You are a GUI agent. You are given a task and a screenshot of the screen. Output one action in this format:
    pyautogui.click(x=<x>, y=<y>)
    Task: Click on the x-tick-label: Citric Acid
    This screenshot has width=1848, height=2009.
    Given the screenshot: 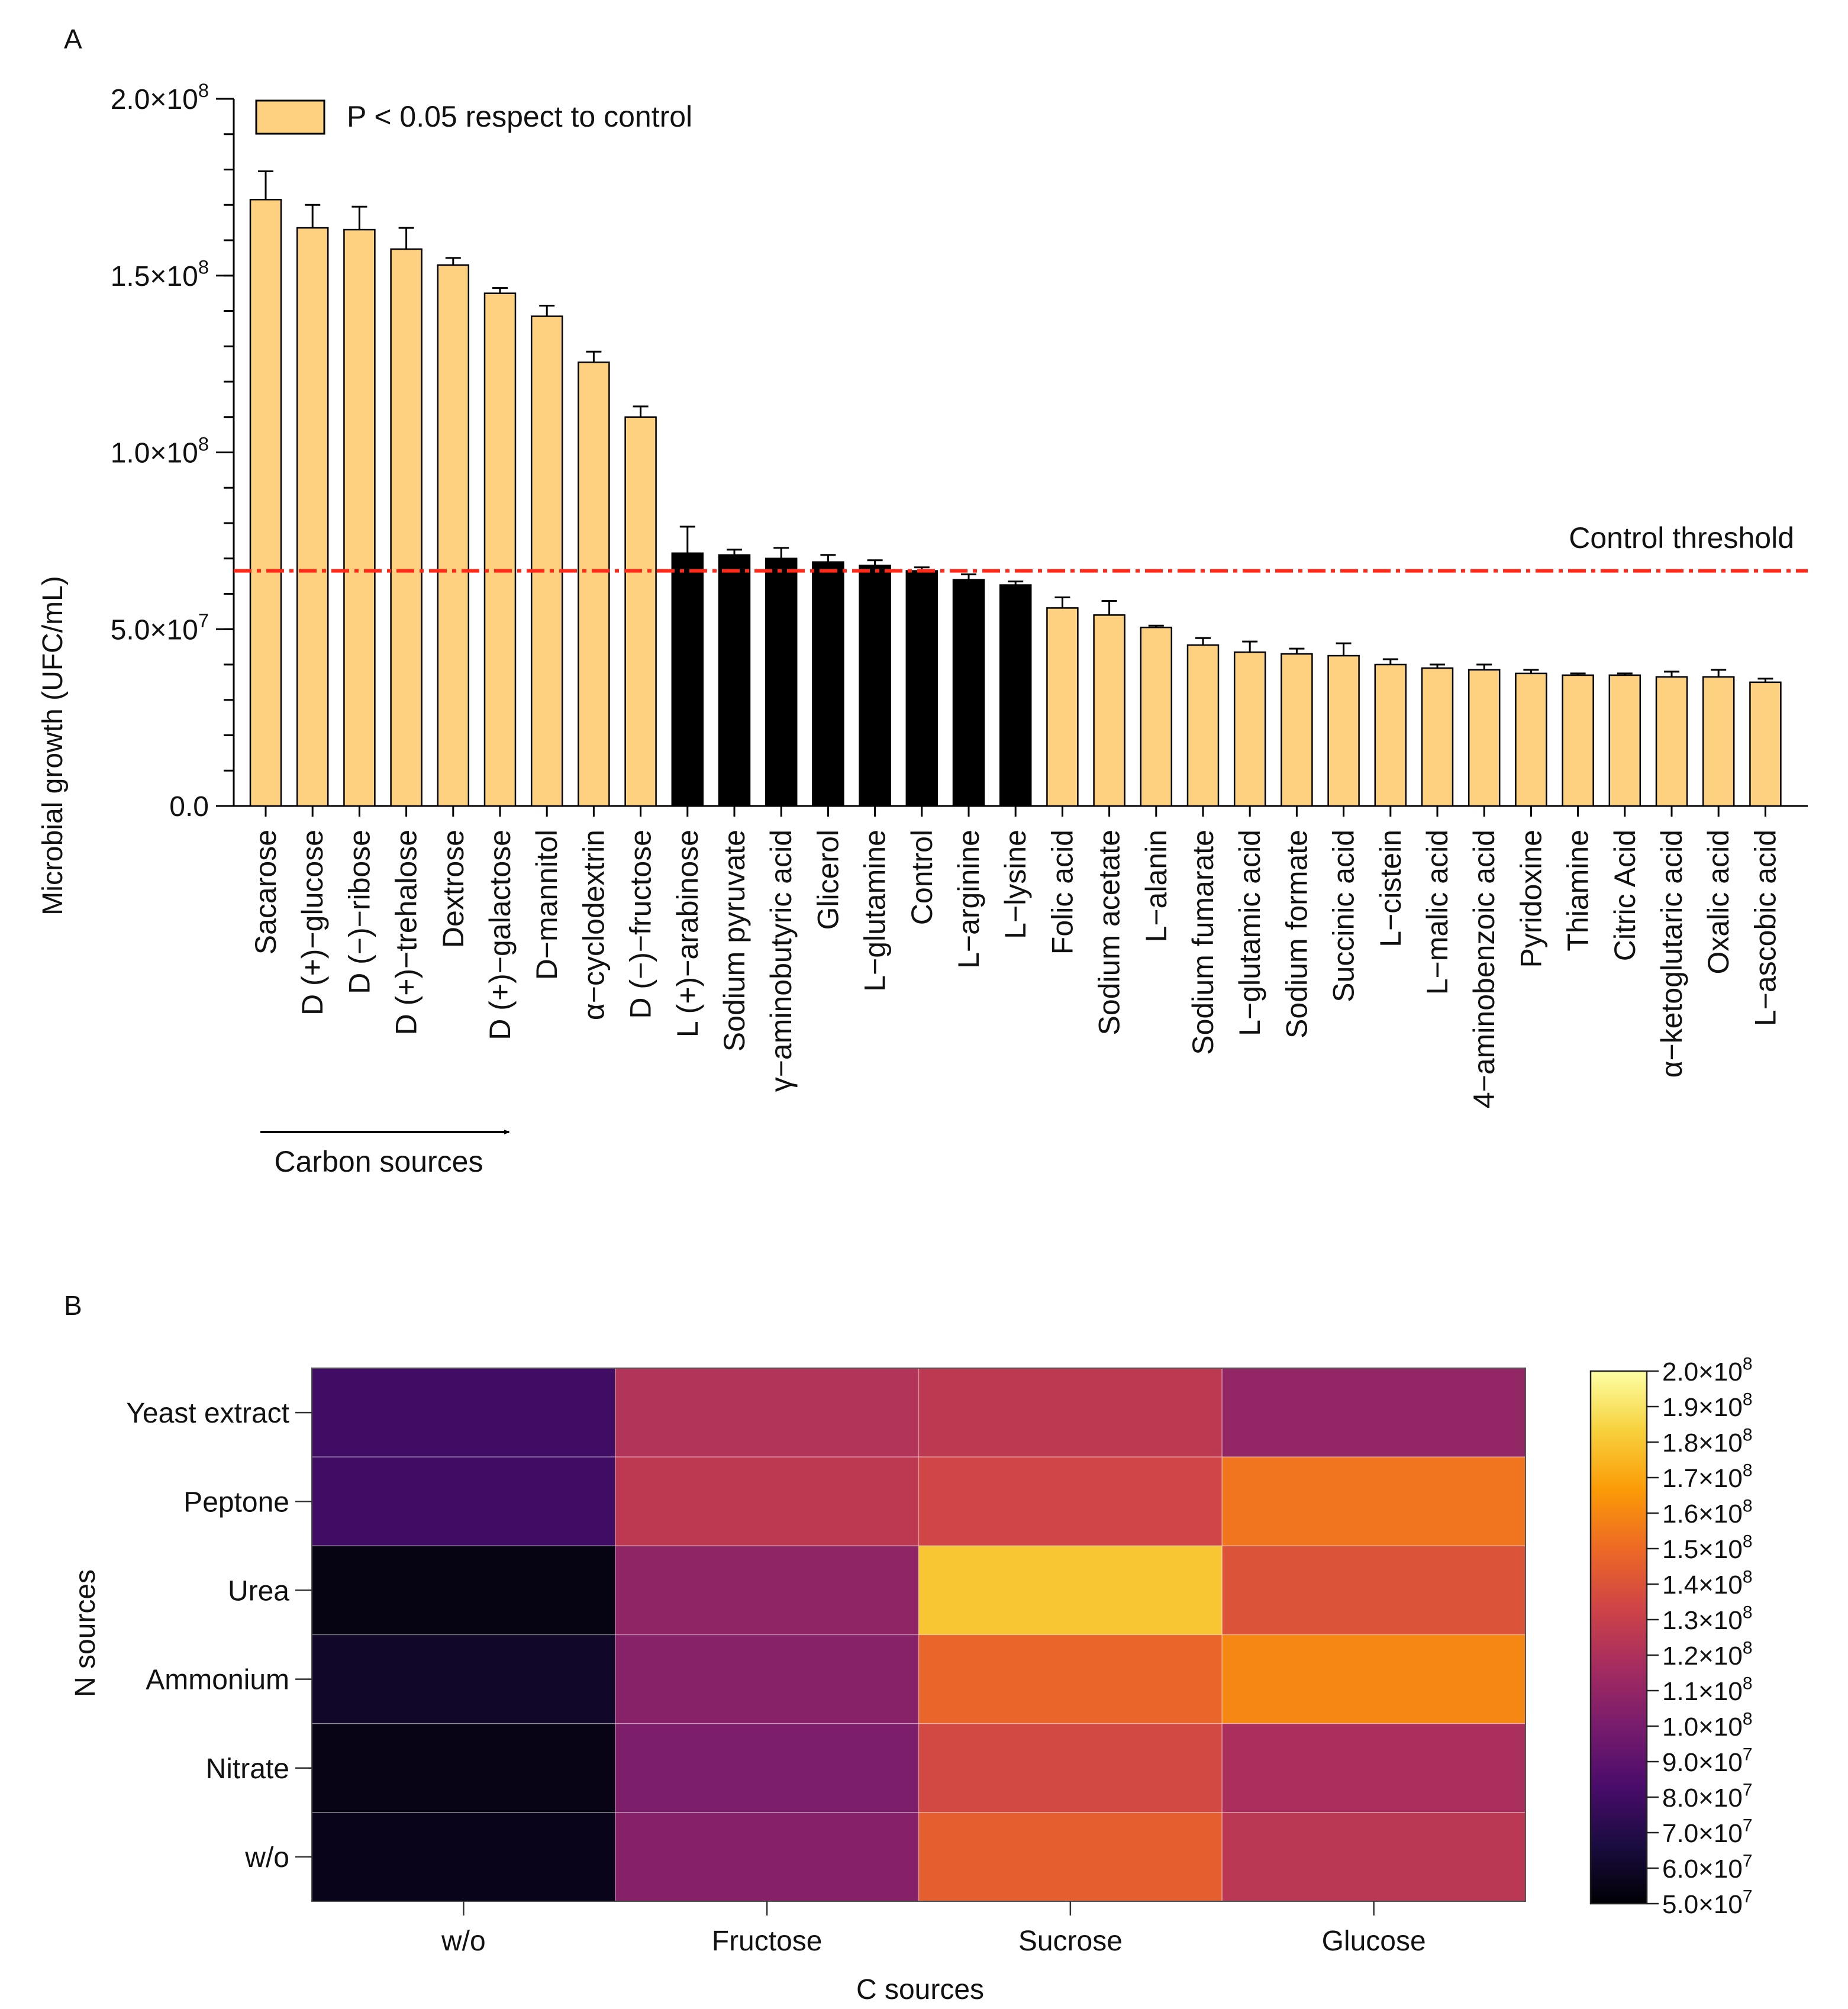 What is the action you would take?
    pyautogui.click(x=1624, y=895)
    